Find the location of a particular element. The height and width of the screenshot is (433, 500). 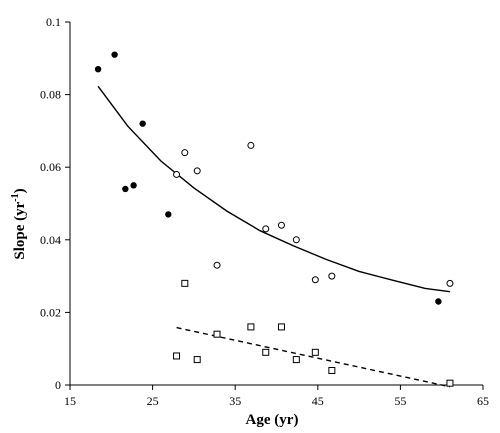

y-tick-label: 0.1 is located at coordinates (53, 22).